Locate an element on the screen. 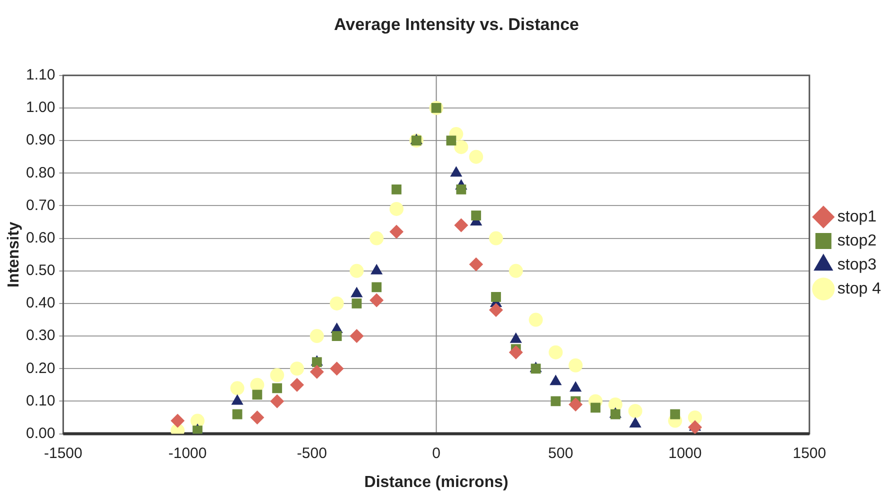 This screenshot has width=896, height=501. y-tick-label: 0.60 is located at coordinates (41, 237).